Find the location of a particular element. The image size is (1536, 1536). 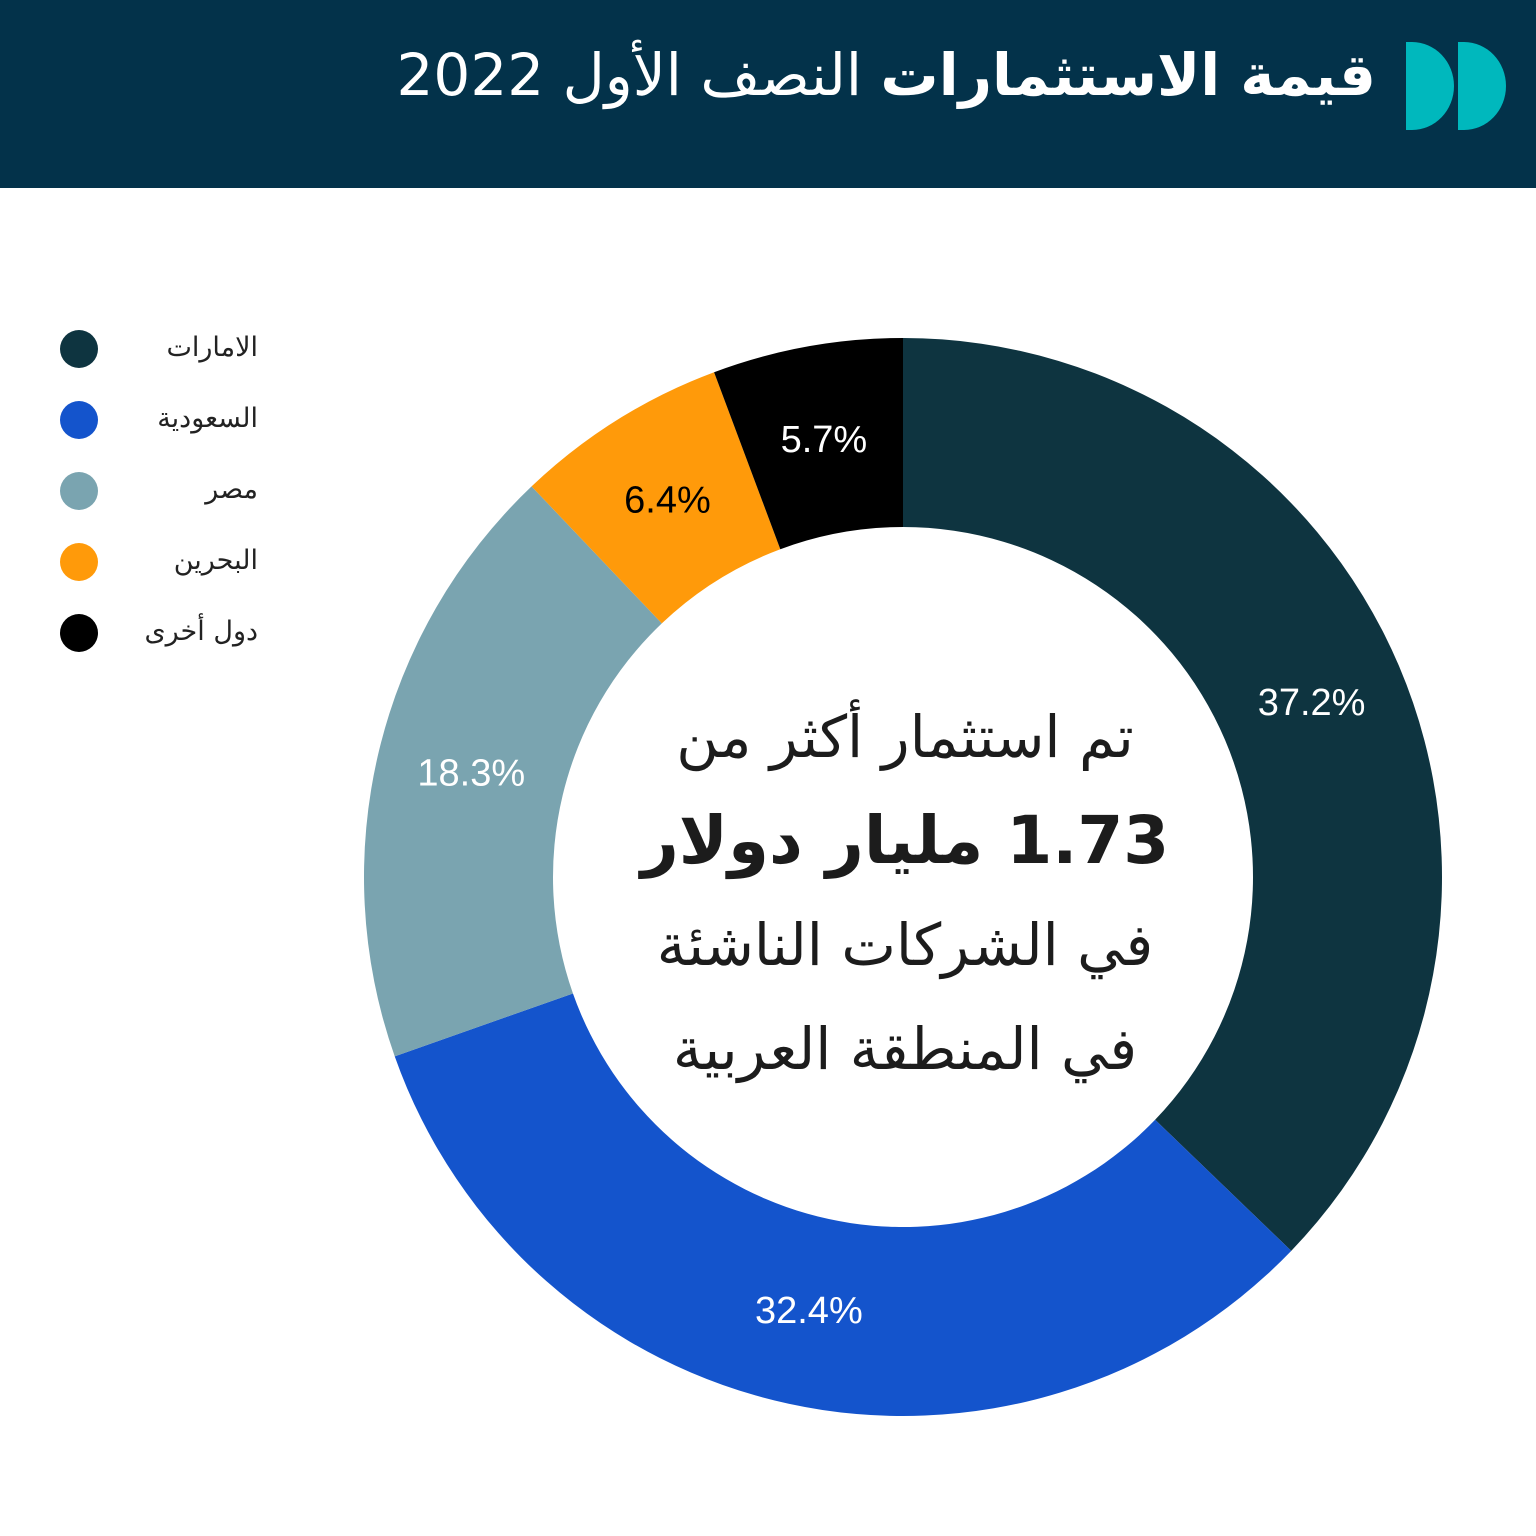

page-title: قيمة الاستثمارات النصف الأول 2022 is located at coordinates (886, 75).